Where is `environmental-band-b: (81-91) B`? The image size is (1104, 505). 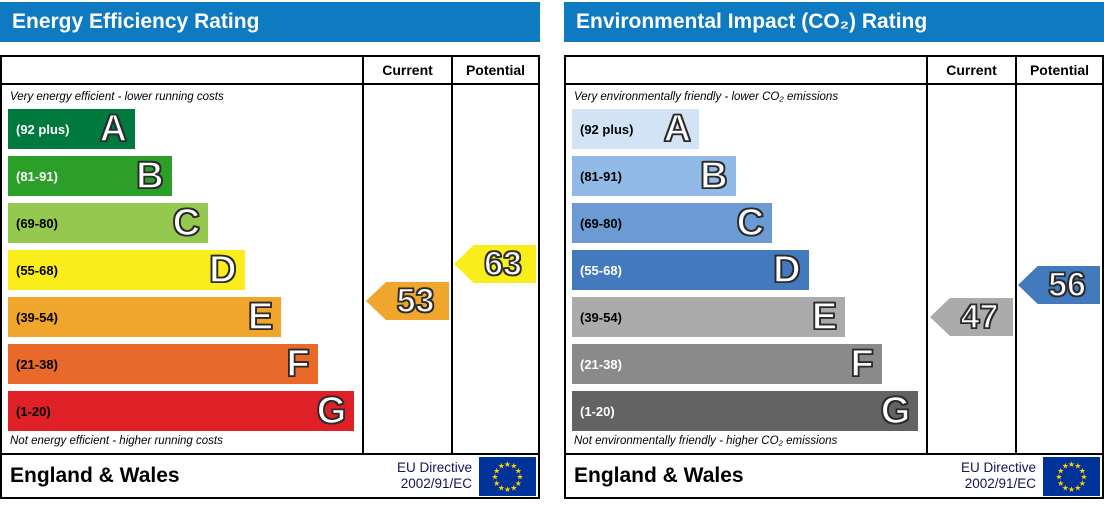 environmental-band-b: (81-91) B is located at coordinates (654, 176).